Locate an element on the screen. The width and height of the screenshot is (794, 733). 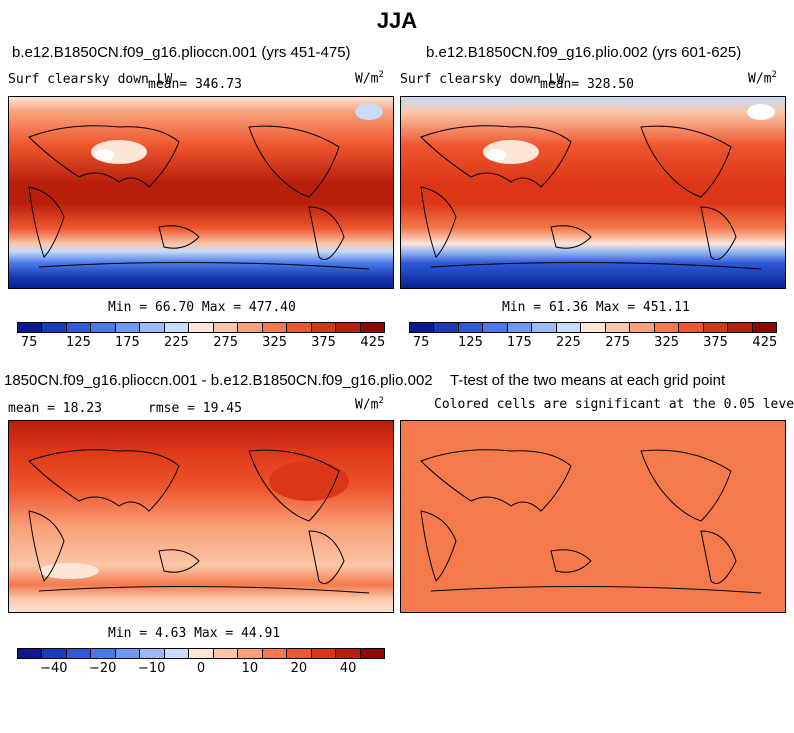
panel3-map is located at coordinates (201, 516).